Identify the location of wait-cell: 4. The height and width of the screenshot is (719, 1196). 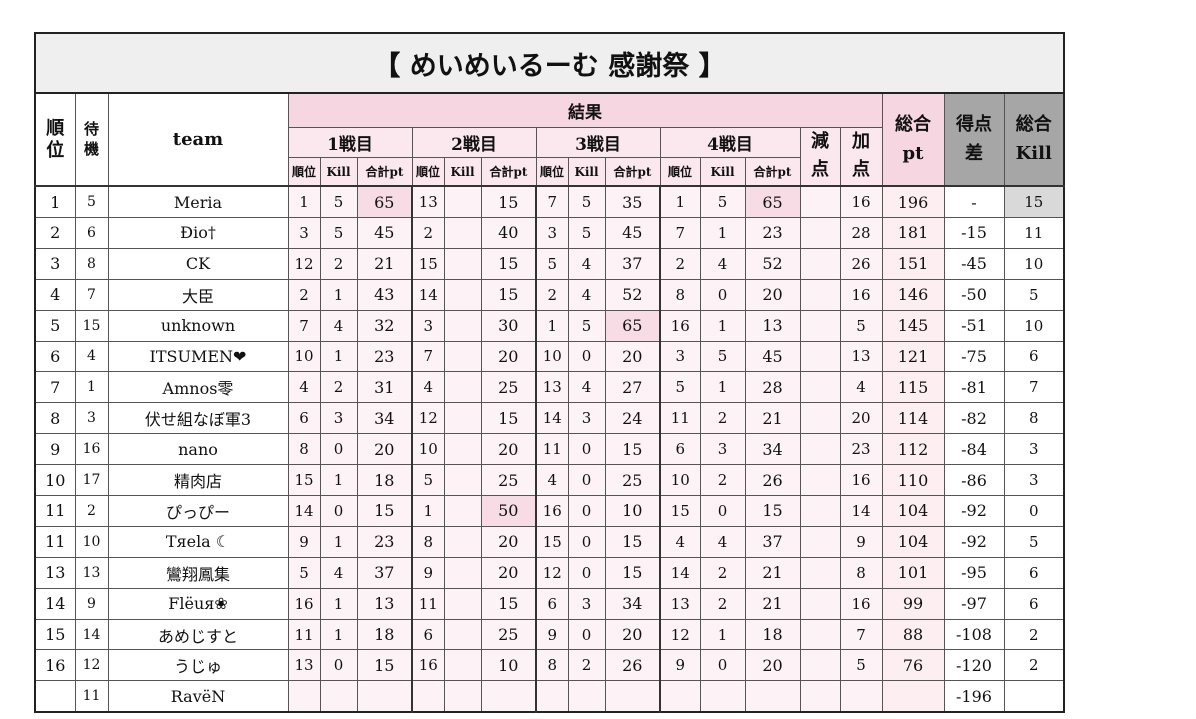
(91, 356).